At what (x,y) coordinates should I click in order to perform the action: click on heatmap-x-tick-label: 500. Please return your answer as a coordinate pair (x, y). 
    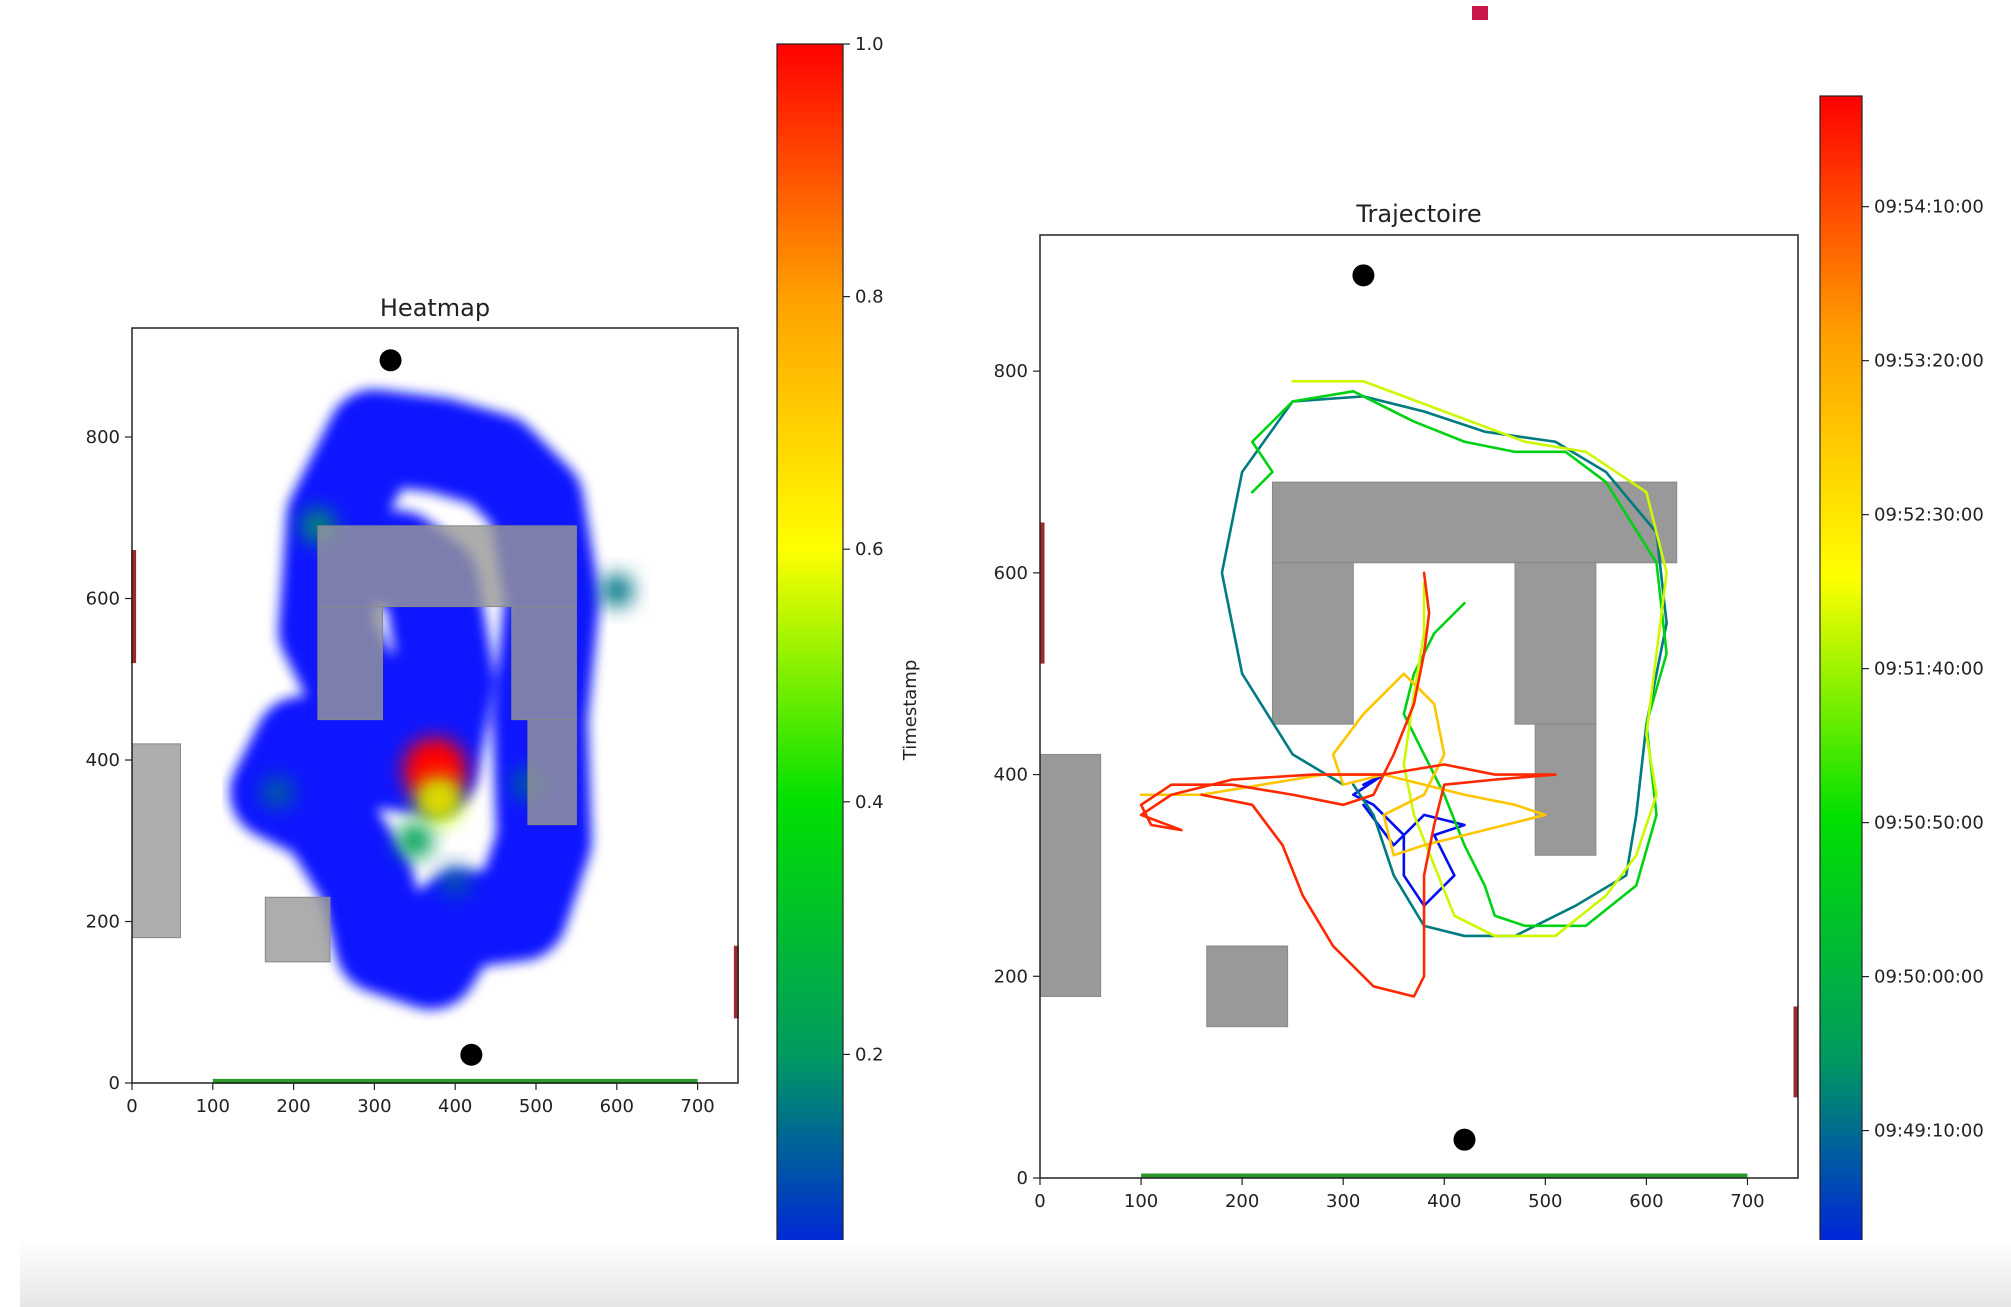
    Looking at the image, I should click on (536, 1106).